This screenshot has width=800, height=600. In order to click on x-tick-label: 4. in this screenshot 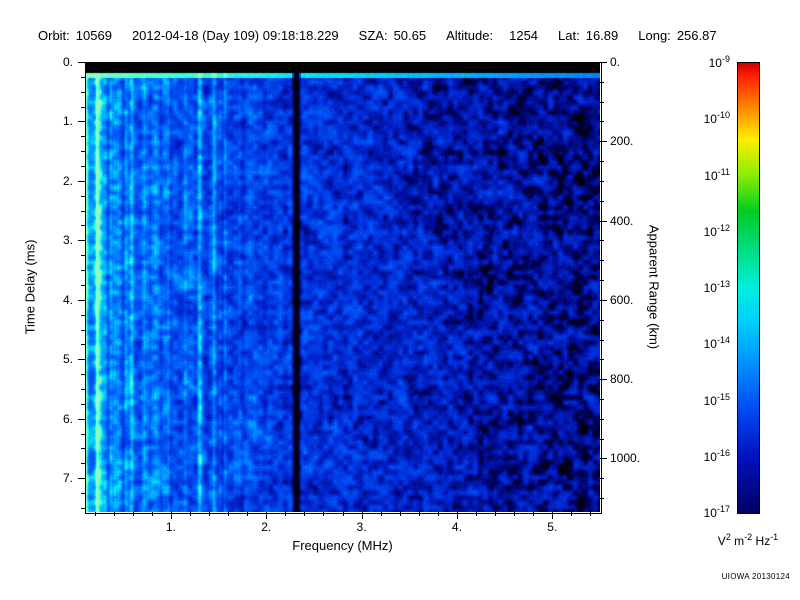, I will do `click(456, 527)`.